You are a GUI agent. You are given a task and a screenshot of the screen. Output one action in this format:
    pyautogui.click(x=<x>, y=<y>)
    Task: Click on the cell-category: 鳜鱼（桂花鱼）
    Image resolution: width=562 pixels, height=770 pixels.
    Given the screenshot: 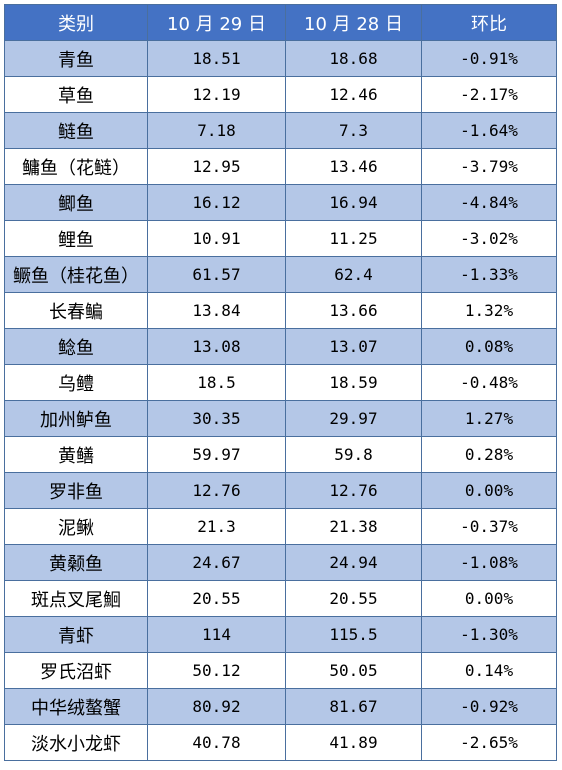 What is the action you would take?
    pyautogui.click(x=76, y=274)
    